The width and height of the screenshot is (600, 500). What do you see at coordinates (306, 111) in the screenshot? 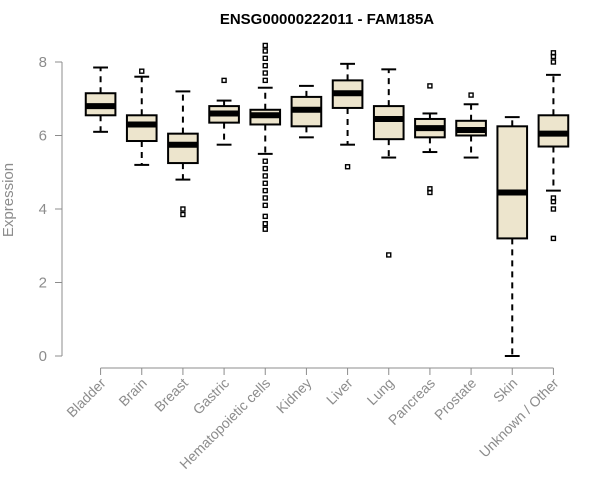
I see `box-kidney` at bounding box center [306, 111].